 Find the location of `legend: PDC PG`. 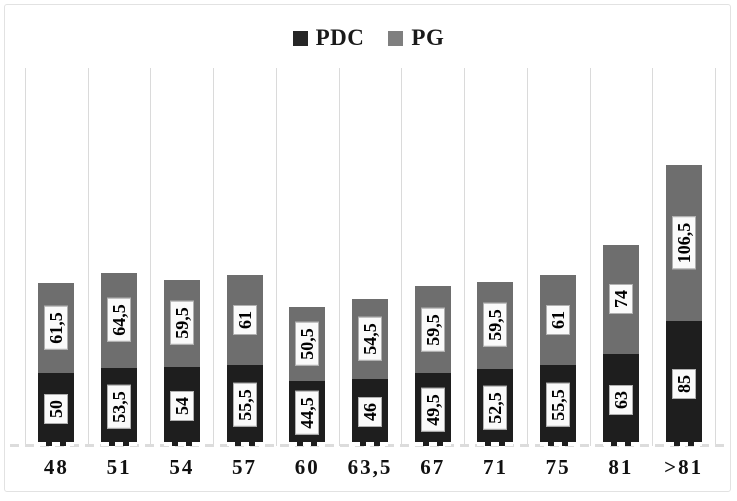

legend: PDC PG is located at coordinates (368, 38).